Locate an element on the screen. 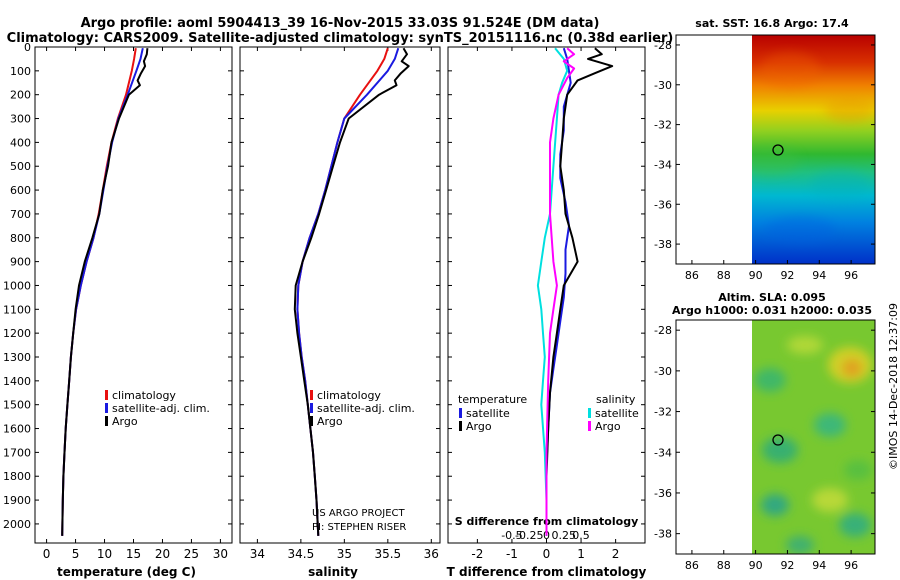 The width and height of the screenshot is (900, 580). sst-map-ytick-label: -30 is located at coordinates (663, 85).